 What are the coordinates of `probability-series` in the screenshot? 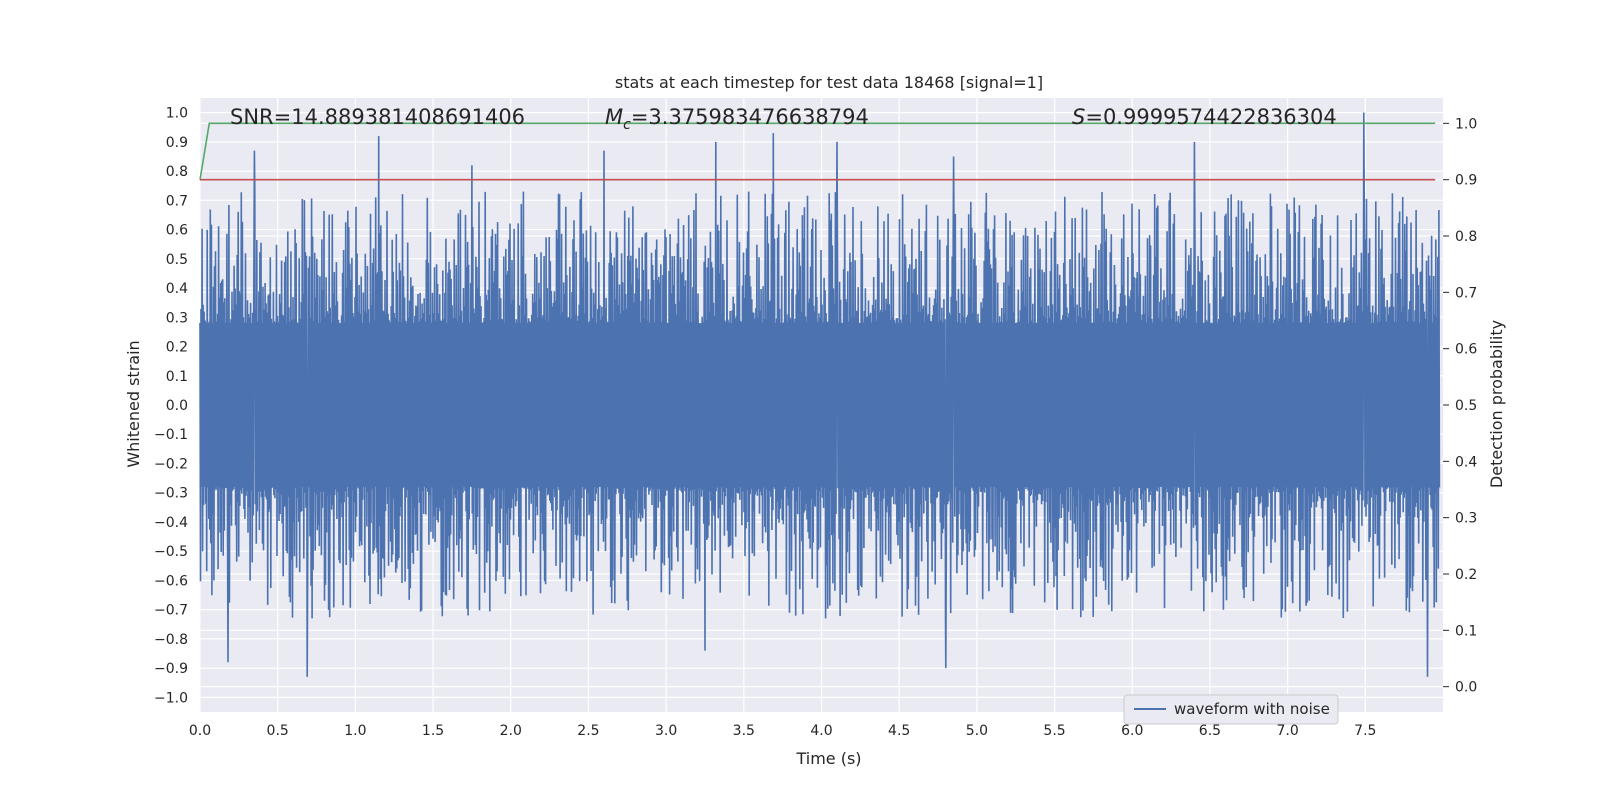 It's located at (817, 151).